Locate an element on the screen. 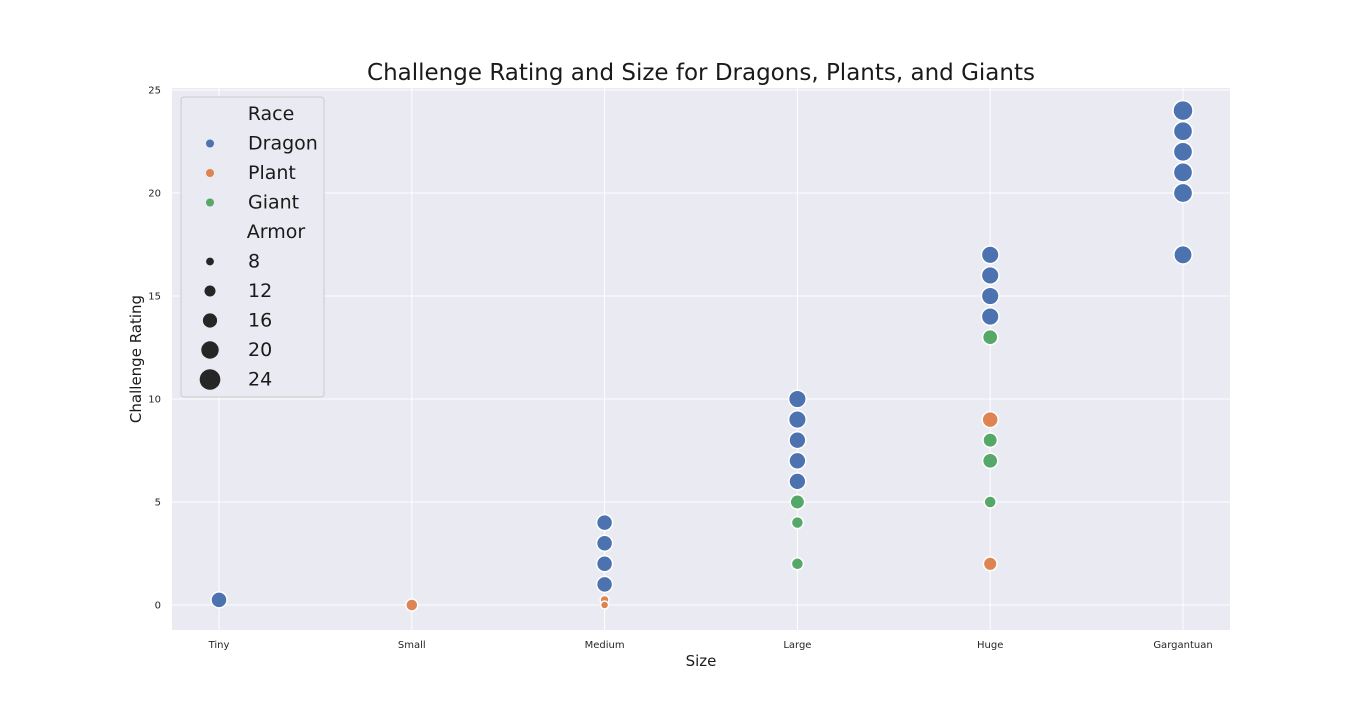 The height and width of the screenshot is (720, 1368). x-axis-label: Size is located at coordinates (701, 661).